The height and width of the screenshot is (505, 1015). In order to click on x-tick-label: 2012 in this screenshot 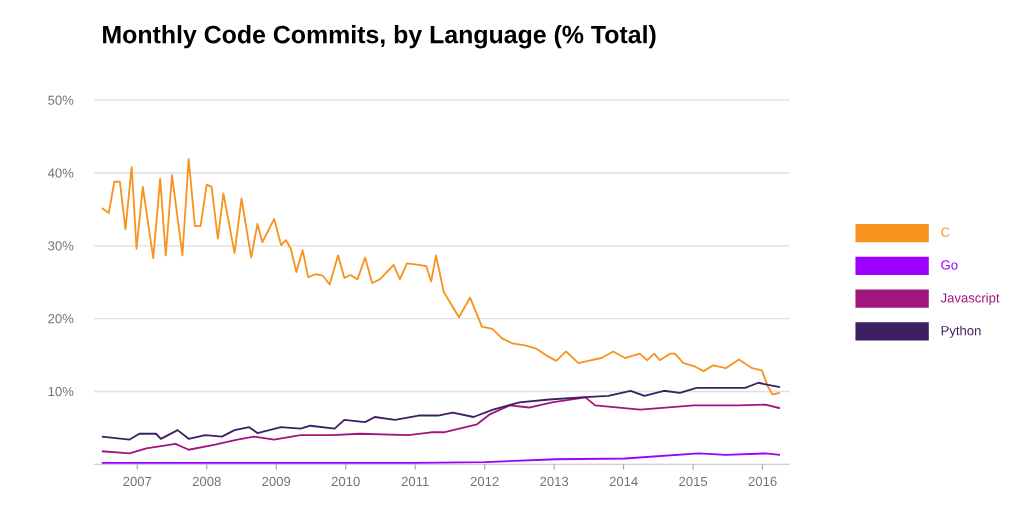, I will do `click(484, 481)`.